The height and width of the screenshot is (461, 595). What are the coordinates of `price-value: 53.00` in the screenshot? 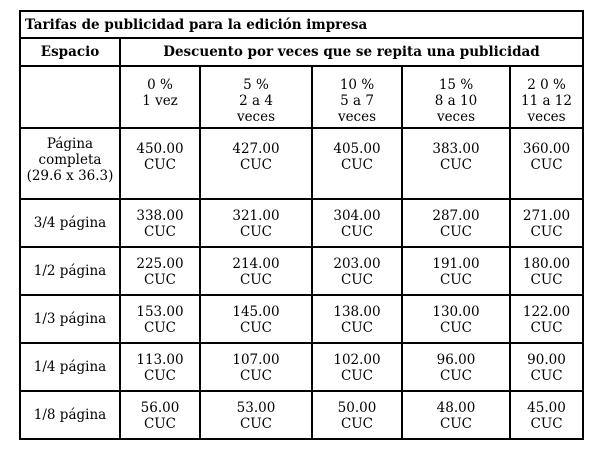 It's located at (256, 408).